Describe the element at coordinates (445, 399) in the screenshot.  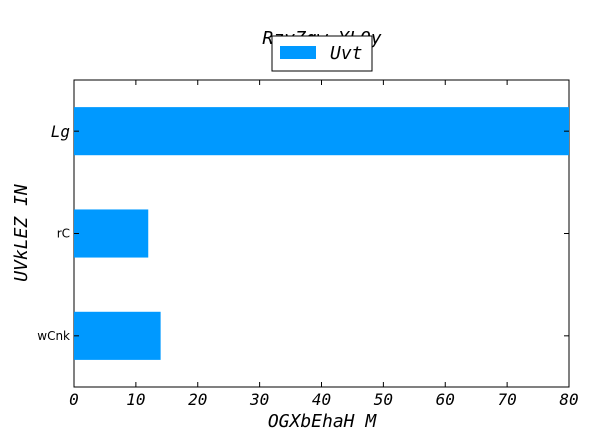
I see `x-tick-label: 60` at that location.